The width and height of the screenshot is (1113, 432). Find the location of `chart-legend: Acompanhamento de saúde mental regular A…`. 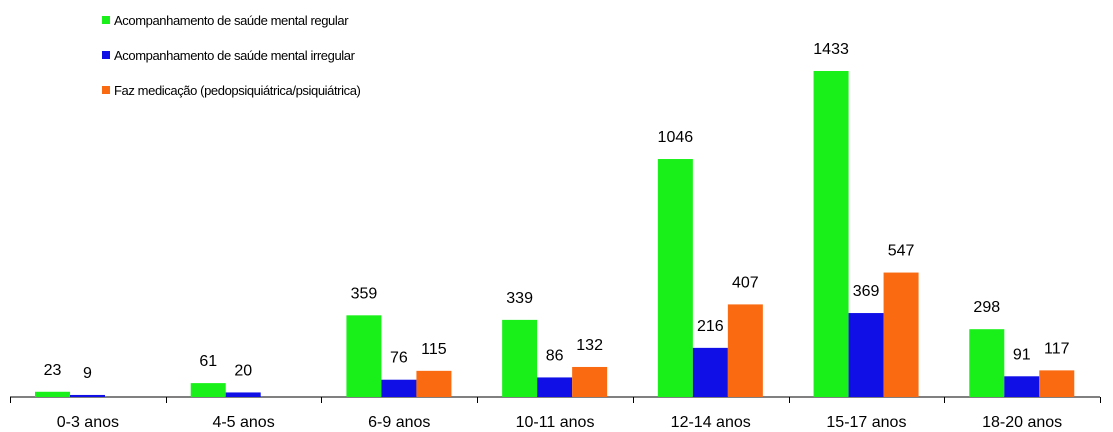

chart-legend: Acompanhamento de saúde mental regular A… is located at coordinates (231, 62).